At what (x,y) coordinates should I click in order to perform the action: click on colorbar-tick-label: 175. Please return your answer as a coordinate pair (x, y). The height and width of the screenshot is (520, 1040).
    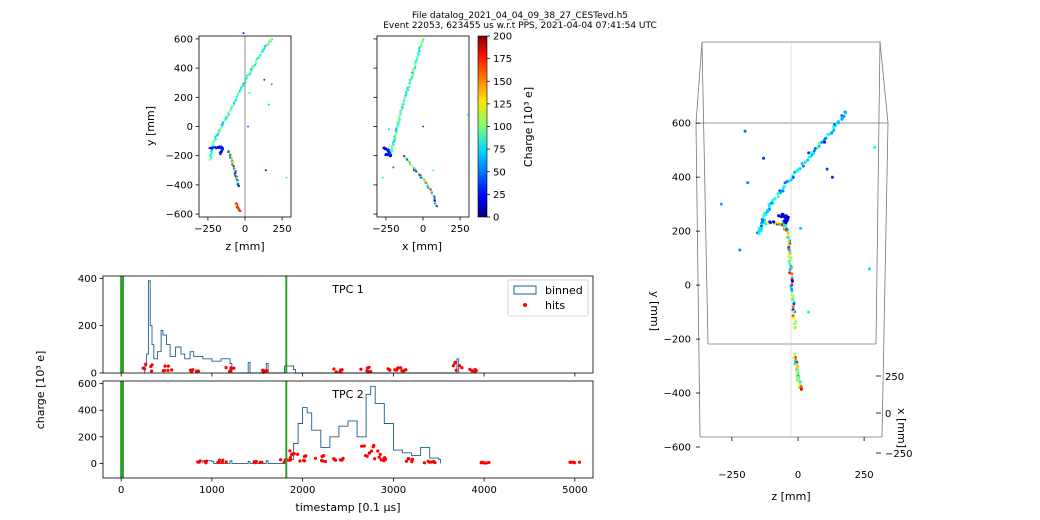
    Looking at the image, I should click on (502, 59).